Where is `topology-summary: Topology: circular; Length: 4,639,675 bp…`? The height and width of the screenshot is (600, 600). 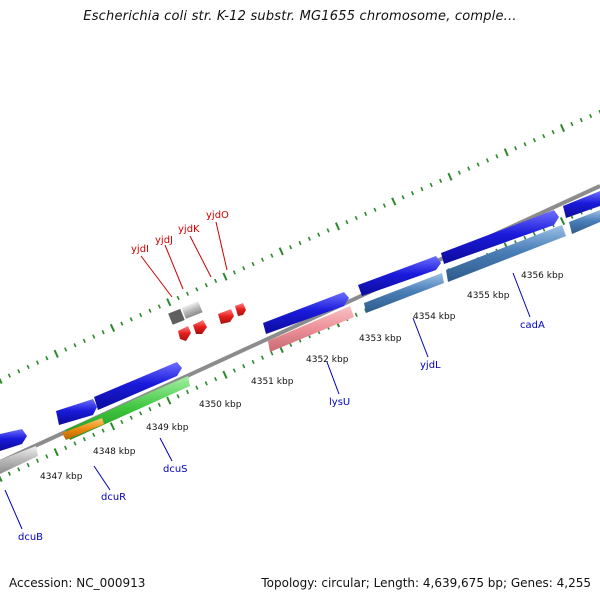 topology-summary: Topology: circular; Length: 4,639,675 bp… is located at coordinates (426, 583).